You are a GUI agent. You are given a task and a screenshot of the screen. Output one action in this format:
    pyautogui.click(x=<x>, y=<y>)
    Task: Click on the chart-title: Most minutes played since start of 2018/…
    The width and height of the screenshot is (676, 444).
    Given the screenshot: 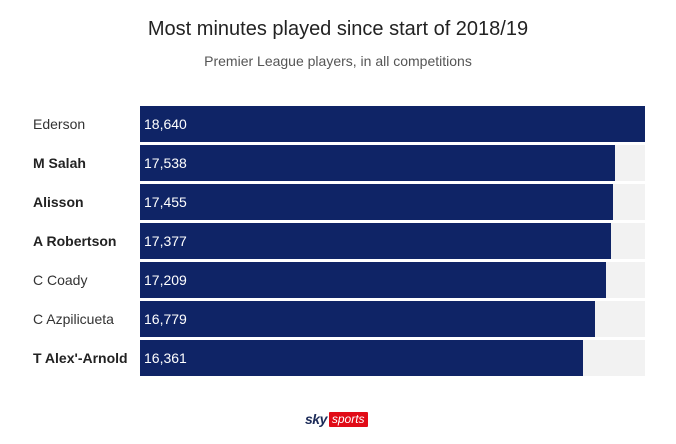 What is the action you would take?
    pyautogui.click(x=338, y=29)
    